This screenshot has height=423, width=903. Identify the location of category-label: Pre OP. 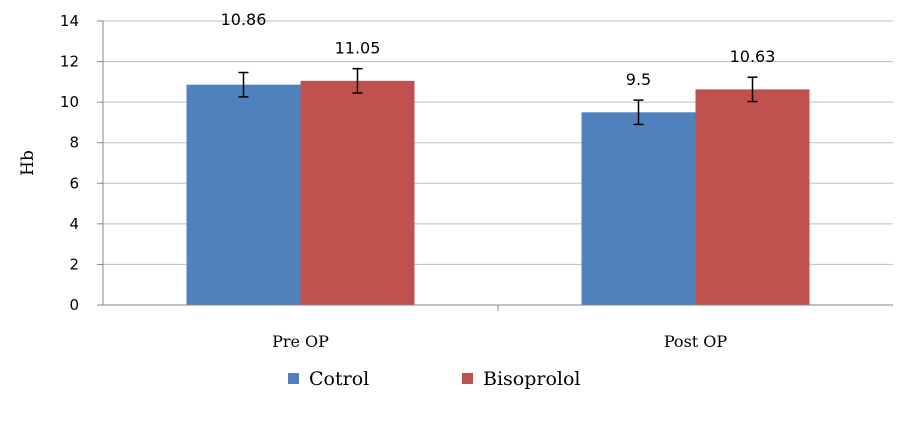
(300, 341).